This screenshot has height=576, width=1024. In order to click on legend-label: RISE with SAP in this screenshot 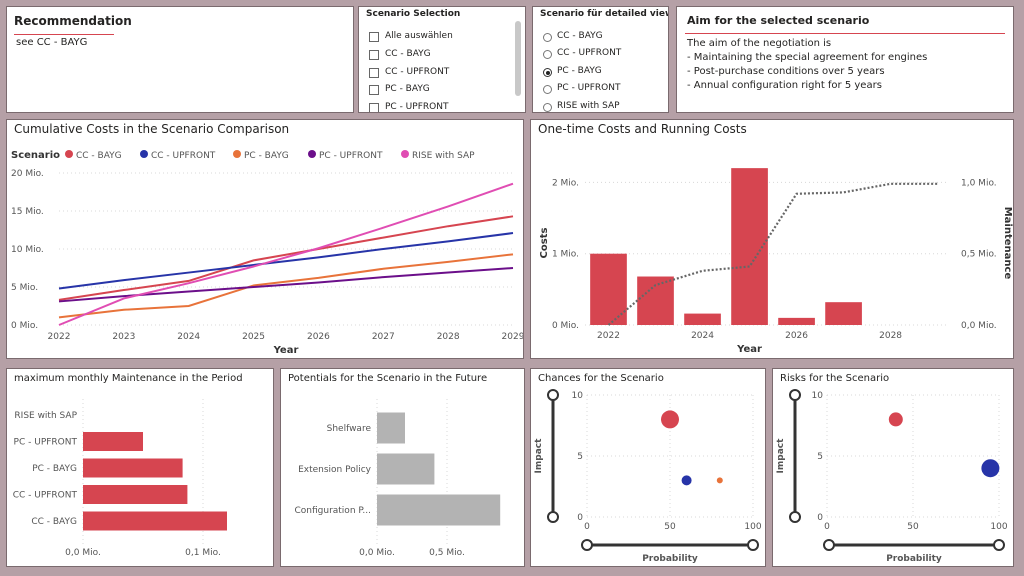, I will do `click(443, 156)`.